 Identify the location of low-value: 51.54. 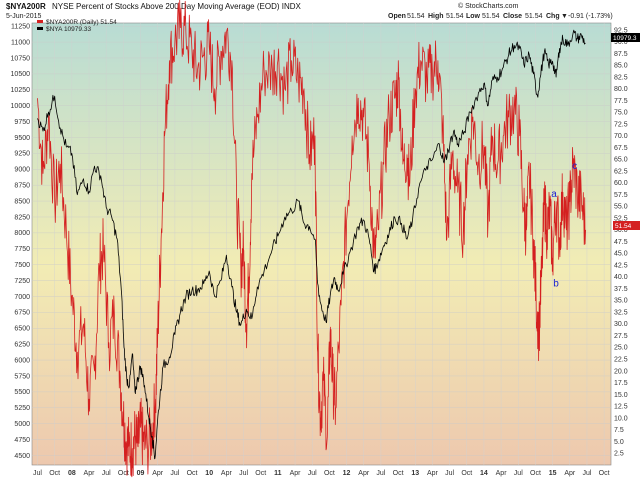
(491, 16).